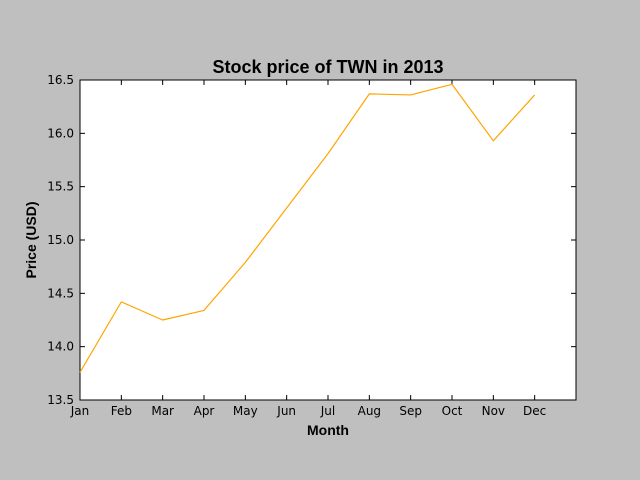  I want to click on x-tick-label: Mar, so click(162, 411).